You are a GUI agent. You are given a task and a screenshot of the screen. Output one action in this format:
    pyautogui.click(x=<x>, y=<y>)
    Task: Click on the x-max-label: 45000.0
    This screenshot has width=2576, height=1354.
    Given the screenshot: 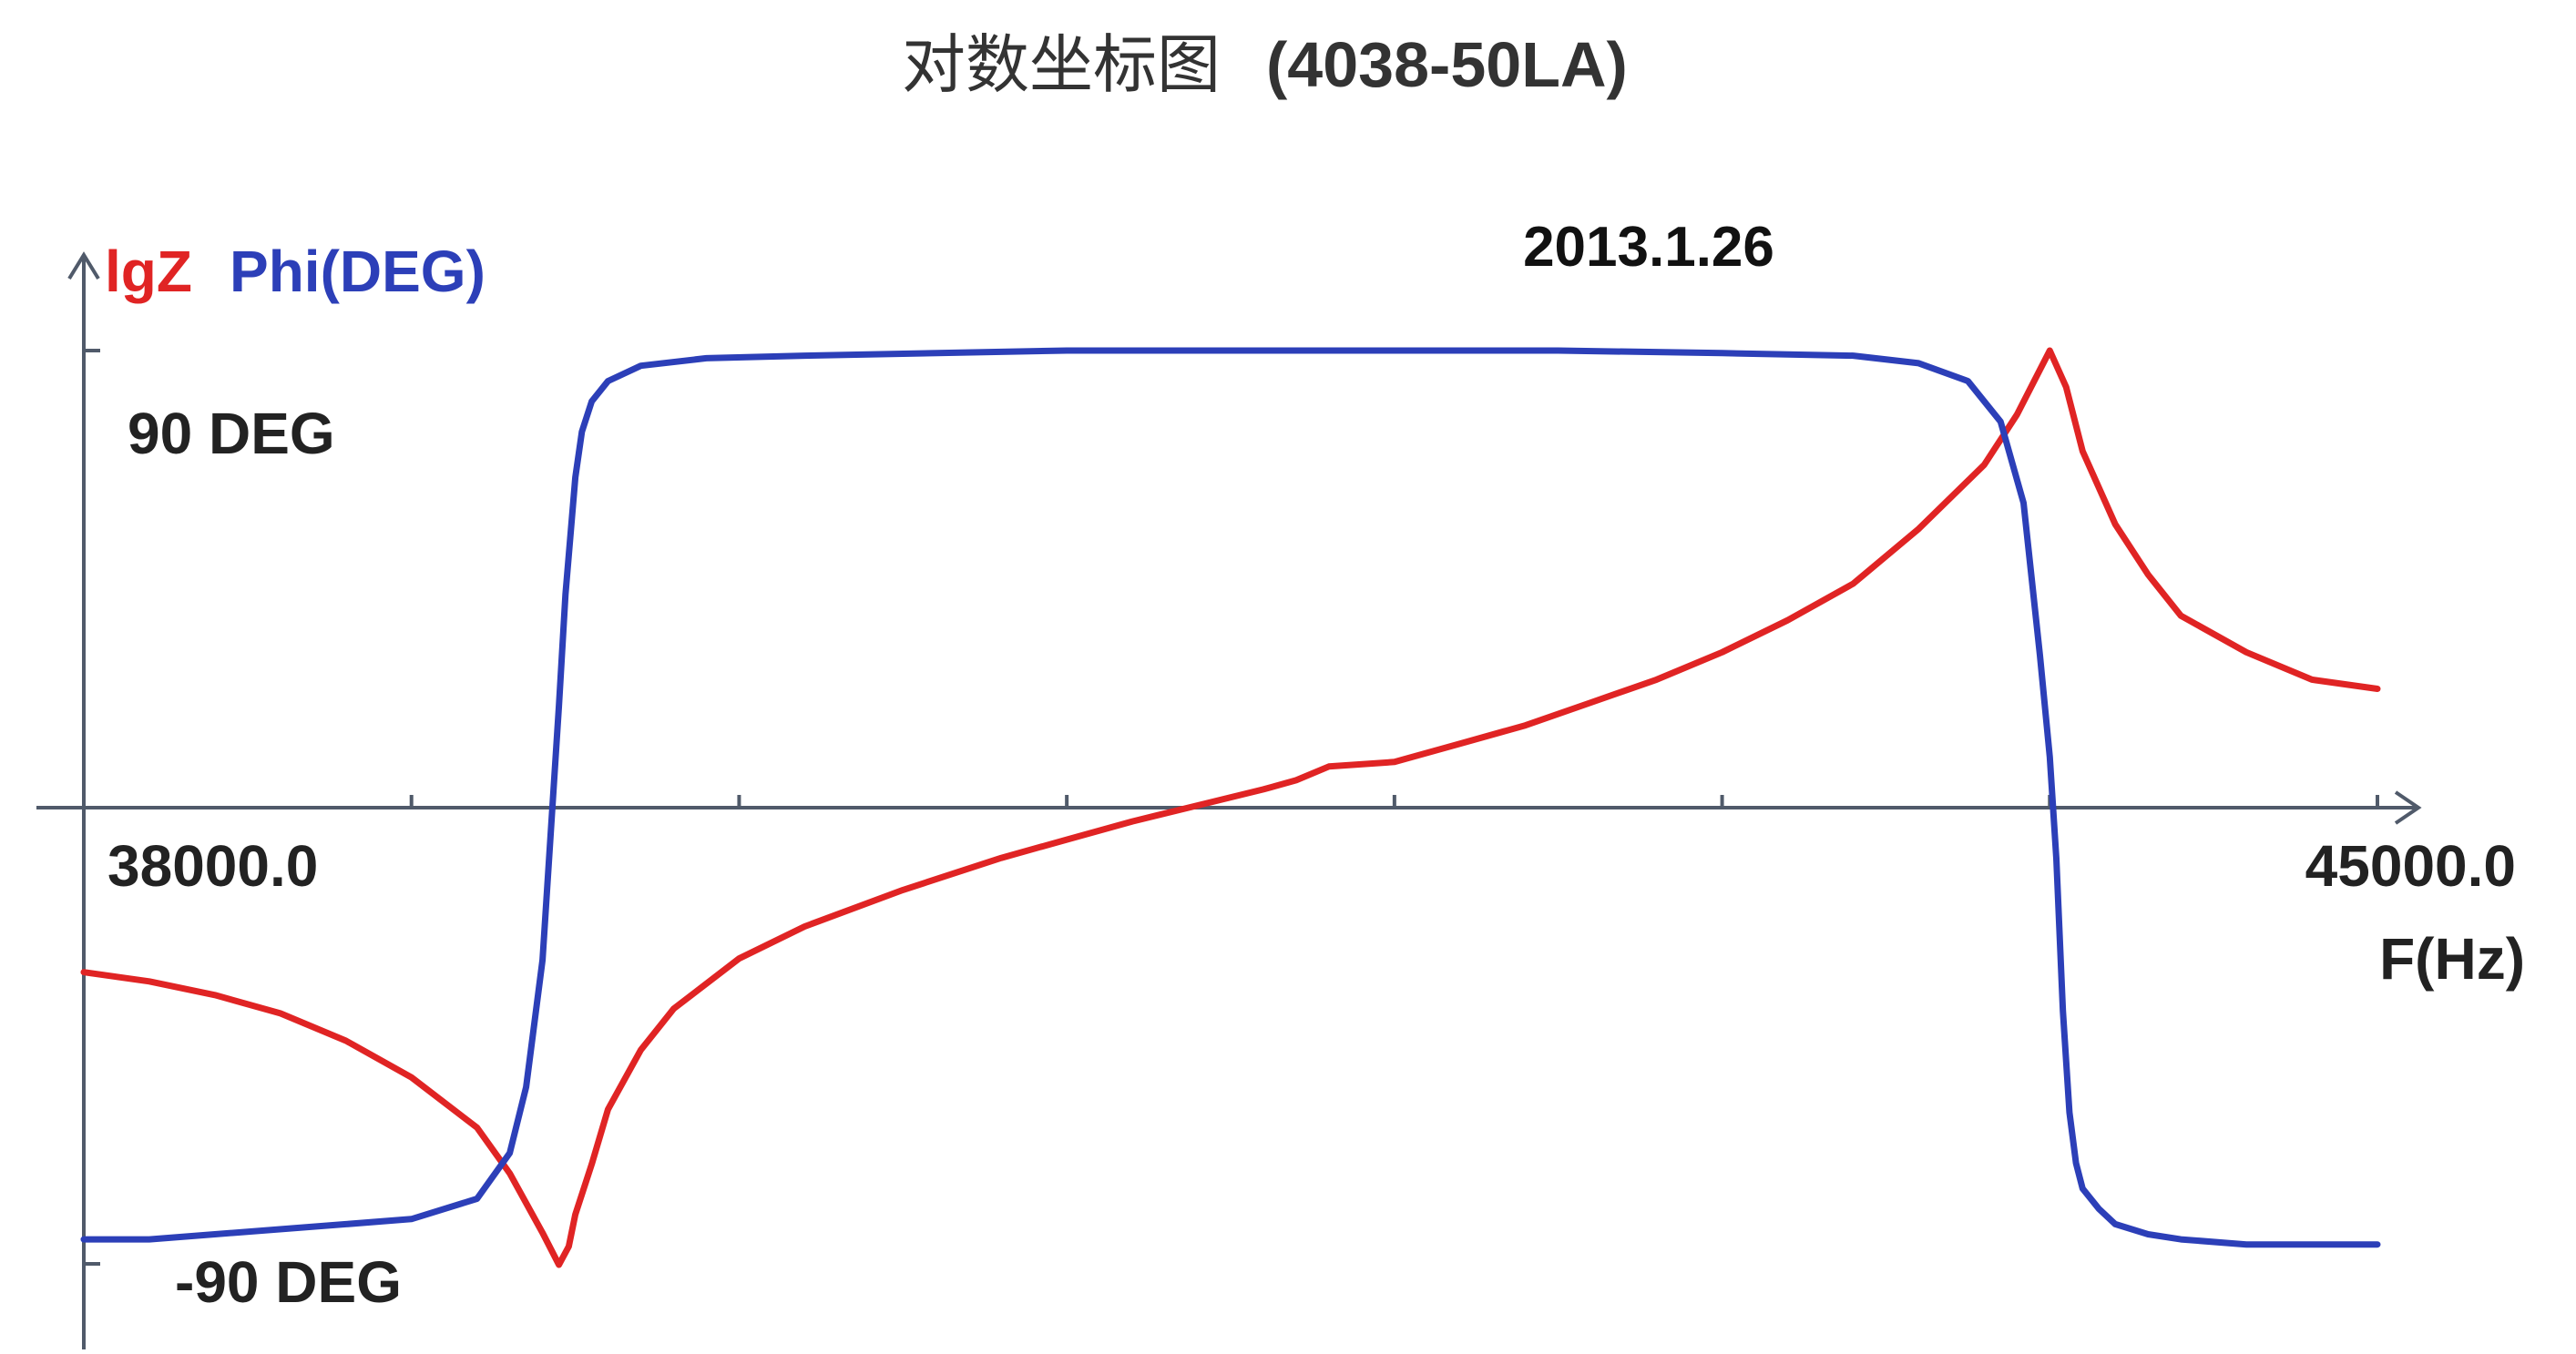 What is the action you would take?
    pyautogui.click(x=2410, y=866)
    